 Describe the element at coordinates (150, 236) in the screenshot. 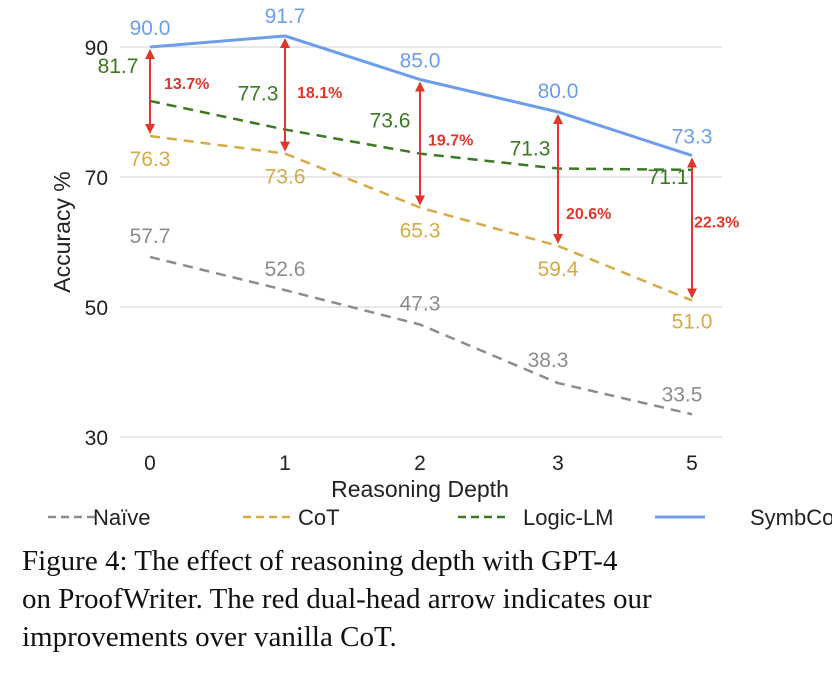

I see `data-label: 57.7` at that location.